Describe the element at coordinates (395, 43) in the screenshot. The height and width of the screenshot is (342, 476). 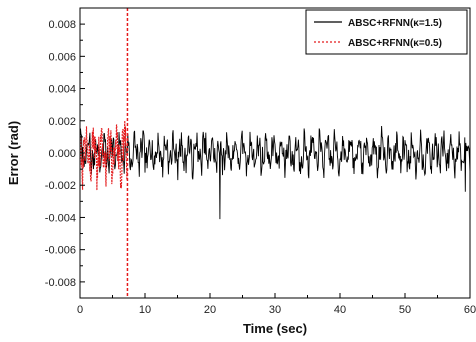
I see `legend-label-kappa-0-5: ABSC+RFNN(κ=0.5)` at that location.